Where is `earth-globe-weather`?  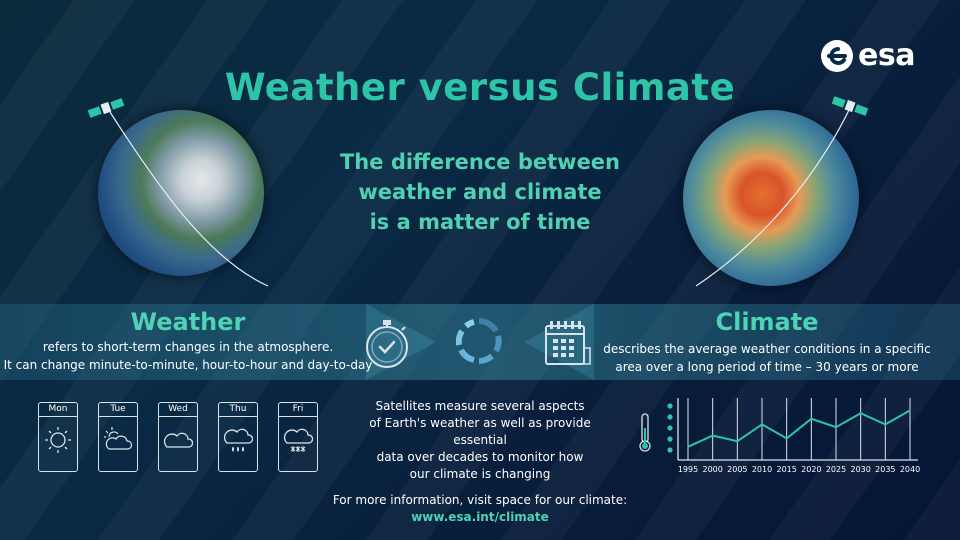
earth-globe-weather is located at coordinates (181, 193).